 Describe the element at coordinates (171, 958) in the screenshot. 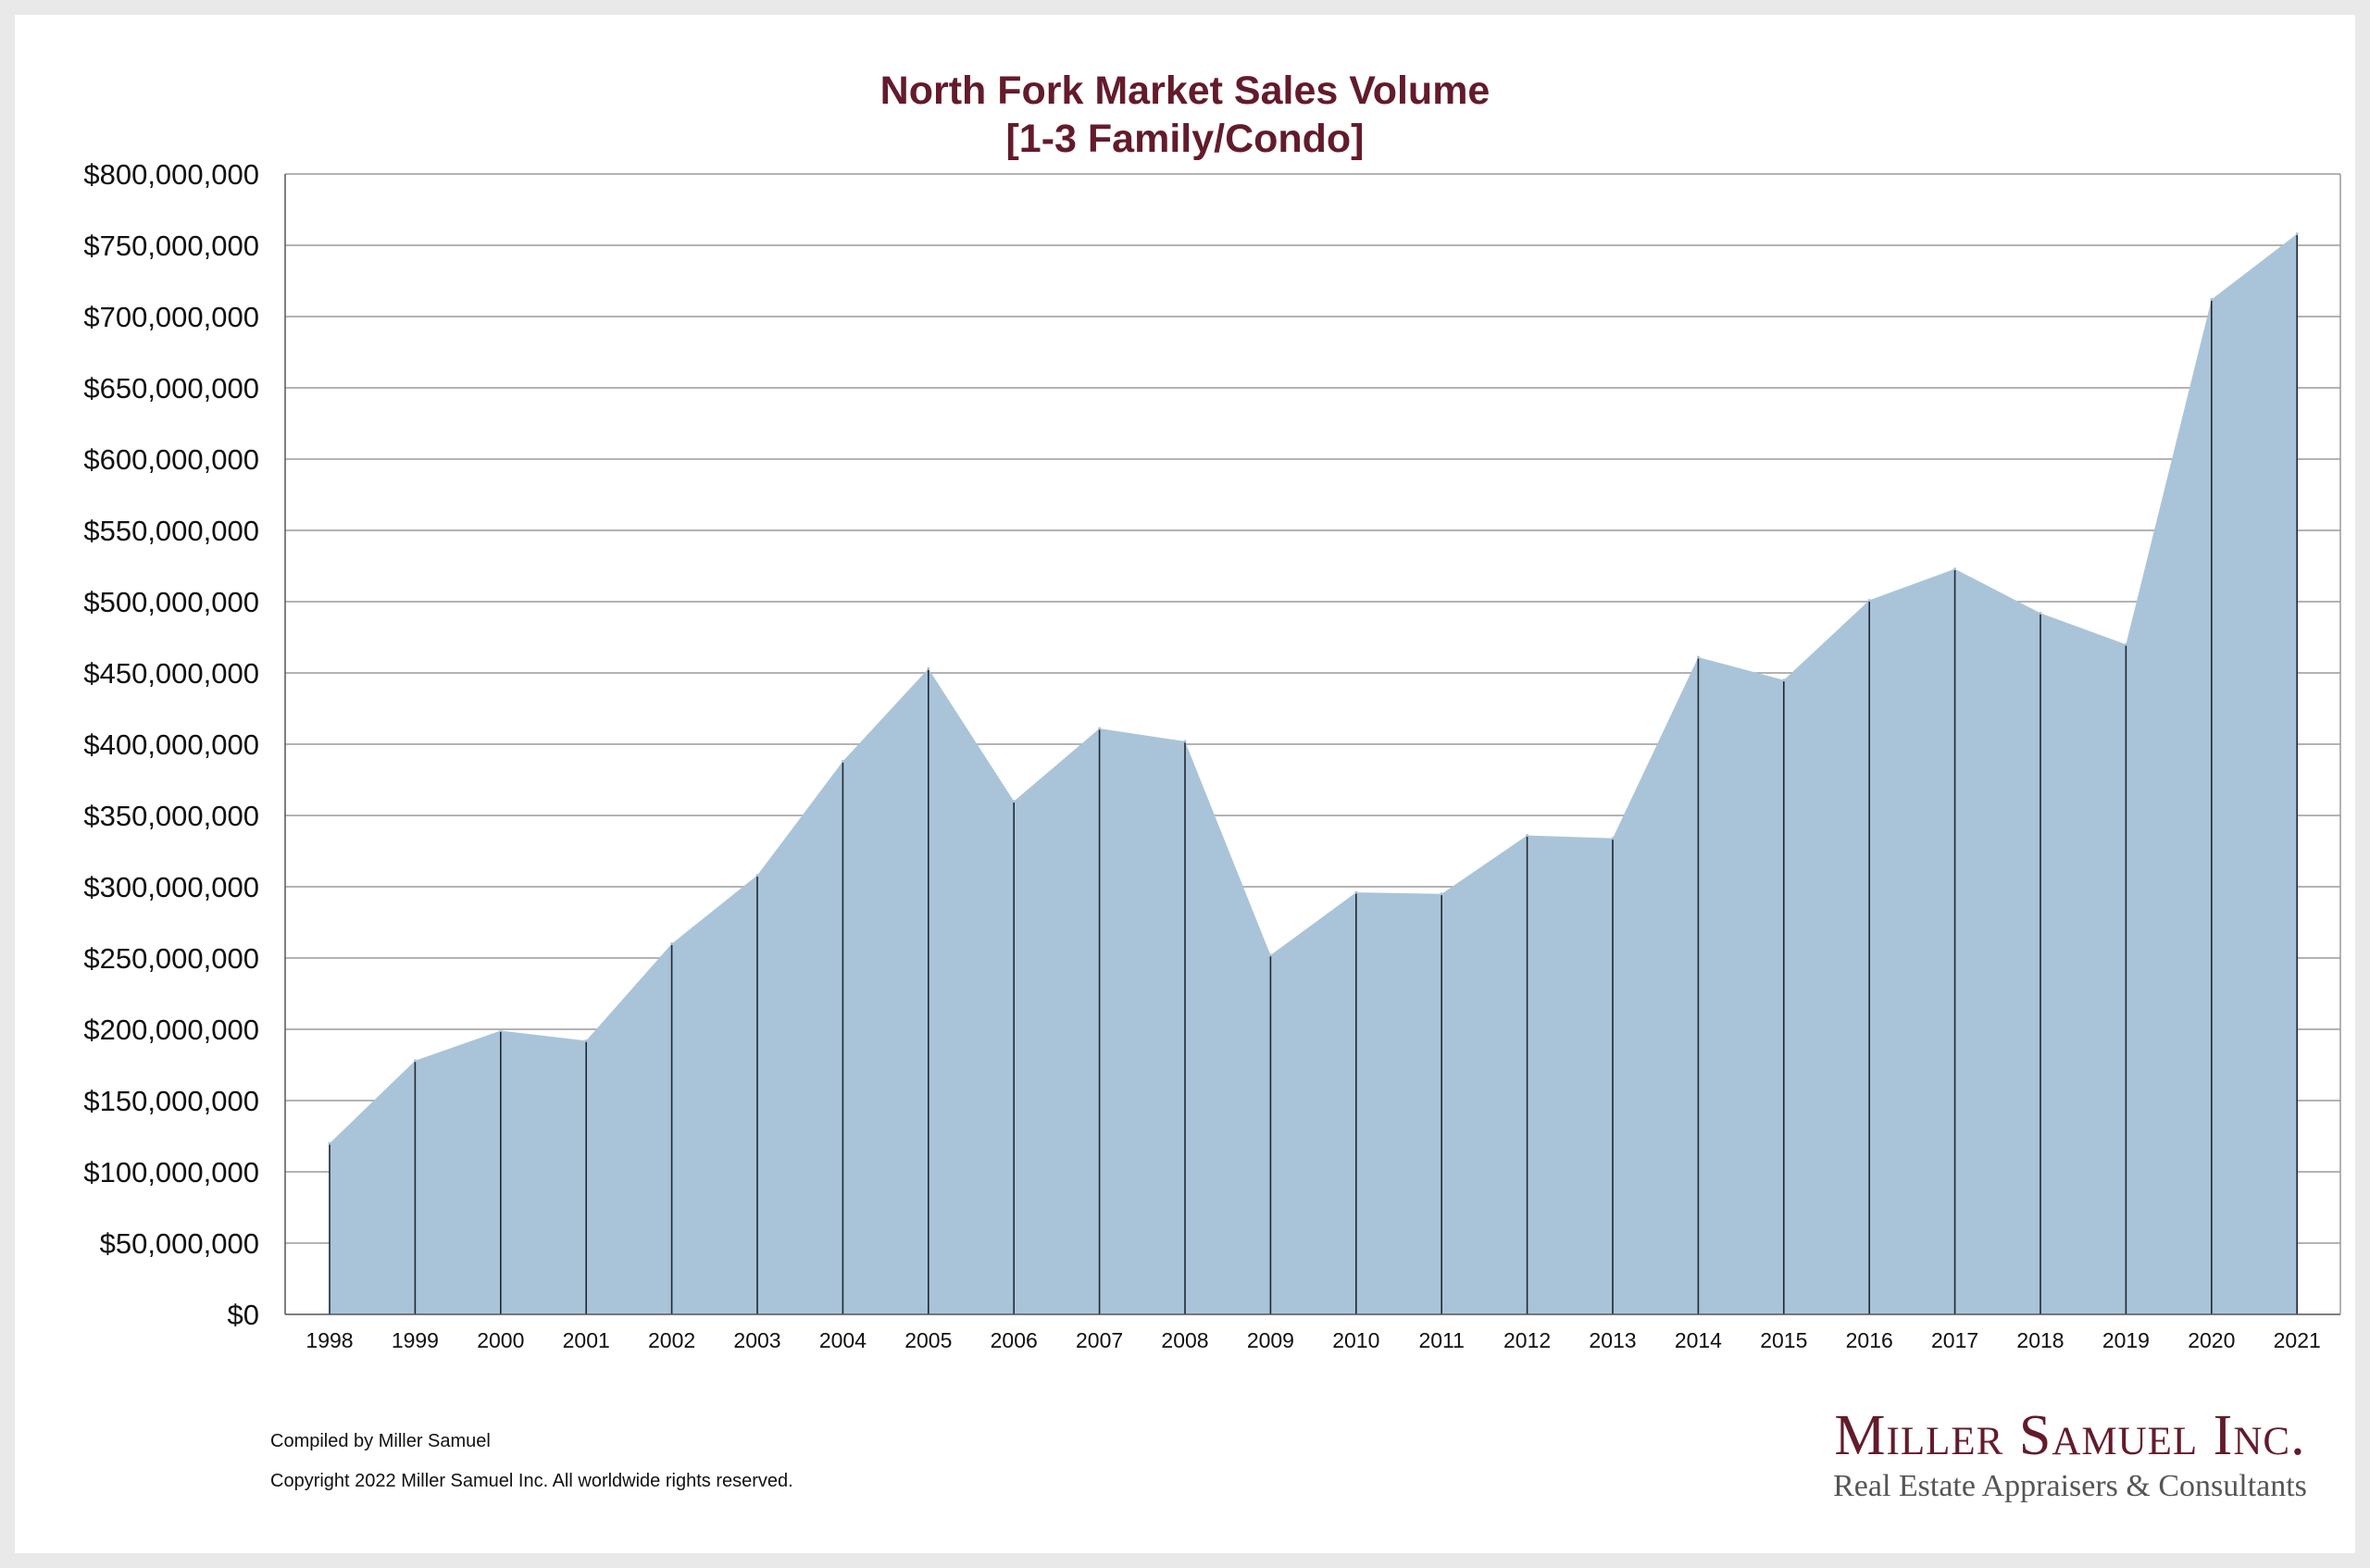

I see `y-tick-label: $250,000,000` at that location.